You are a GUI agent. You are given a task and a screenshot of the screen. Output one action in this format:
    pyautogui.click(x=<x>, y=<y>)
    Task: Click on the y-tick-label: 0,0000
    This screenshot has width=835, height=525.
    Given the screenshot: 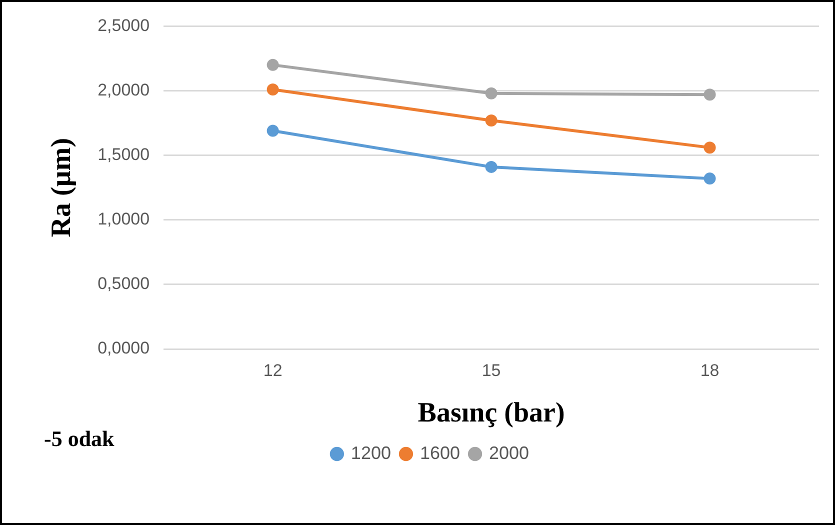 What is the action you would take?
    pyautogui.click(x=124, y=348)
    